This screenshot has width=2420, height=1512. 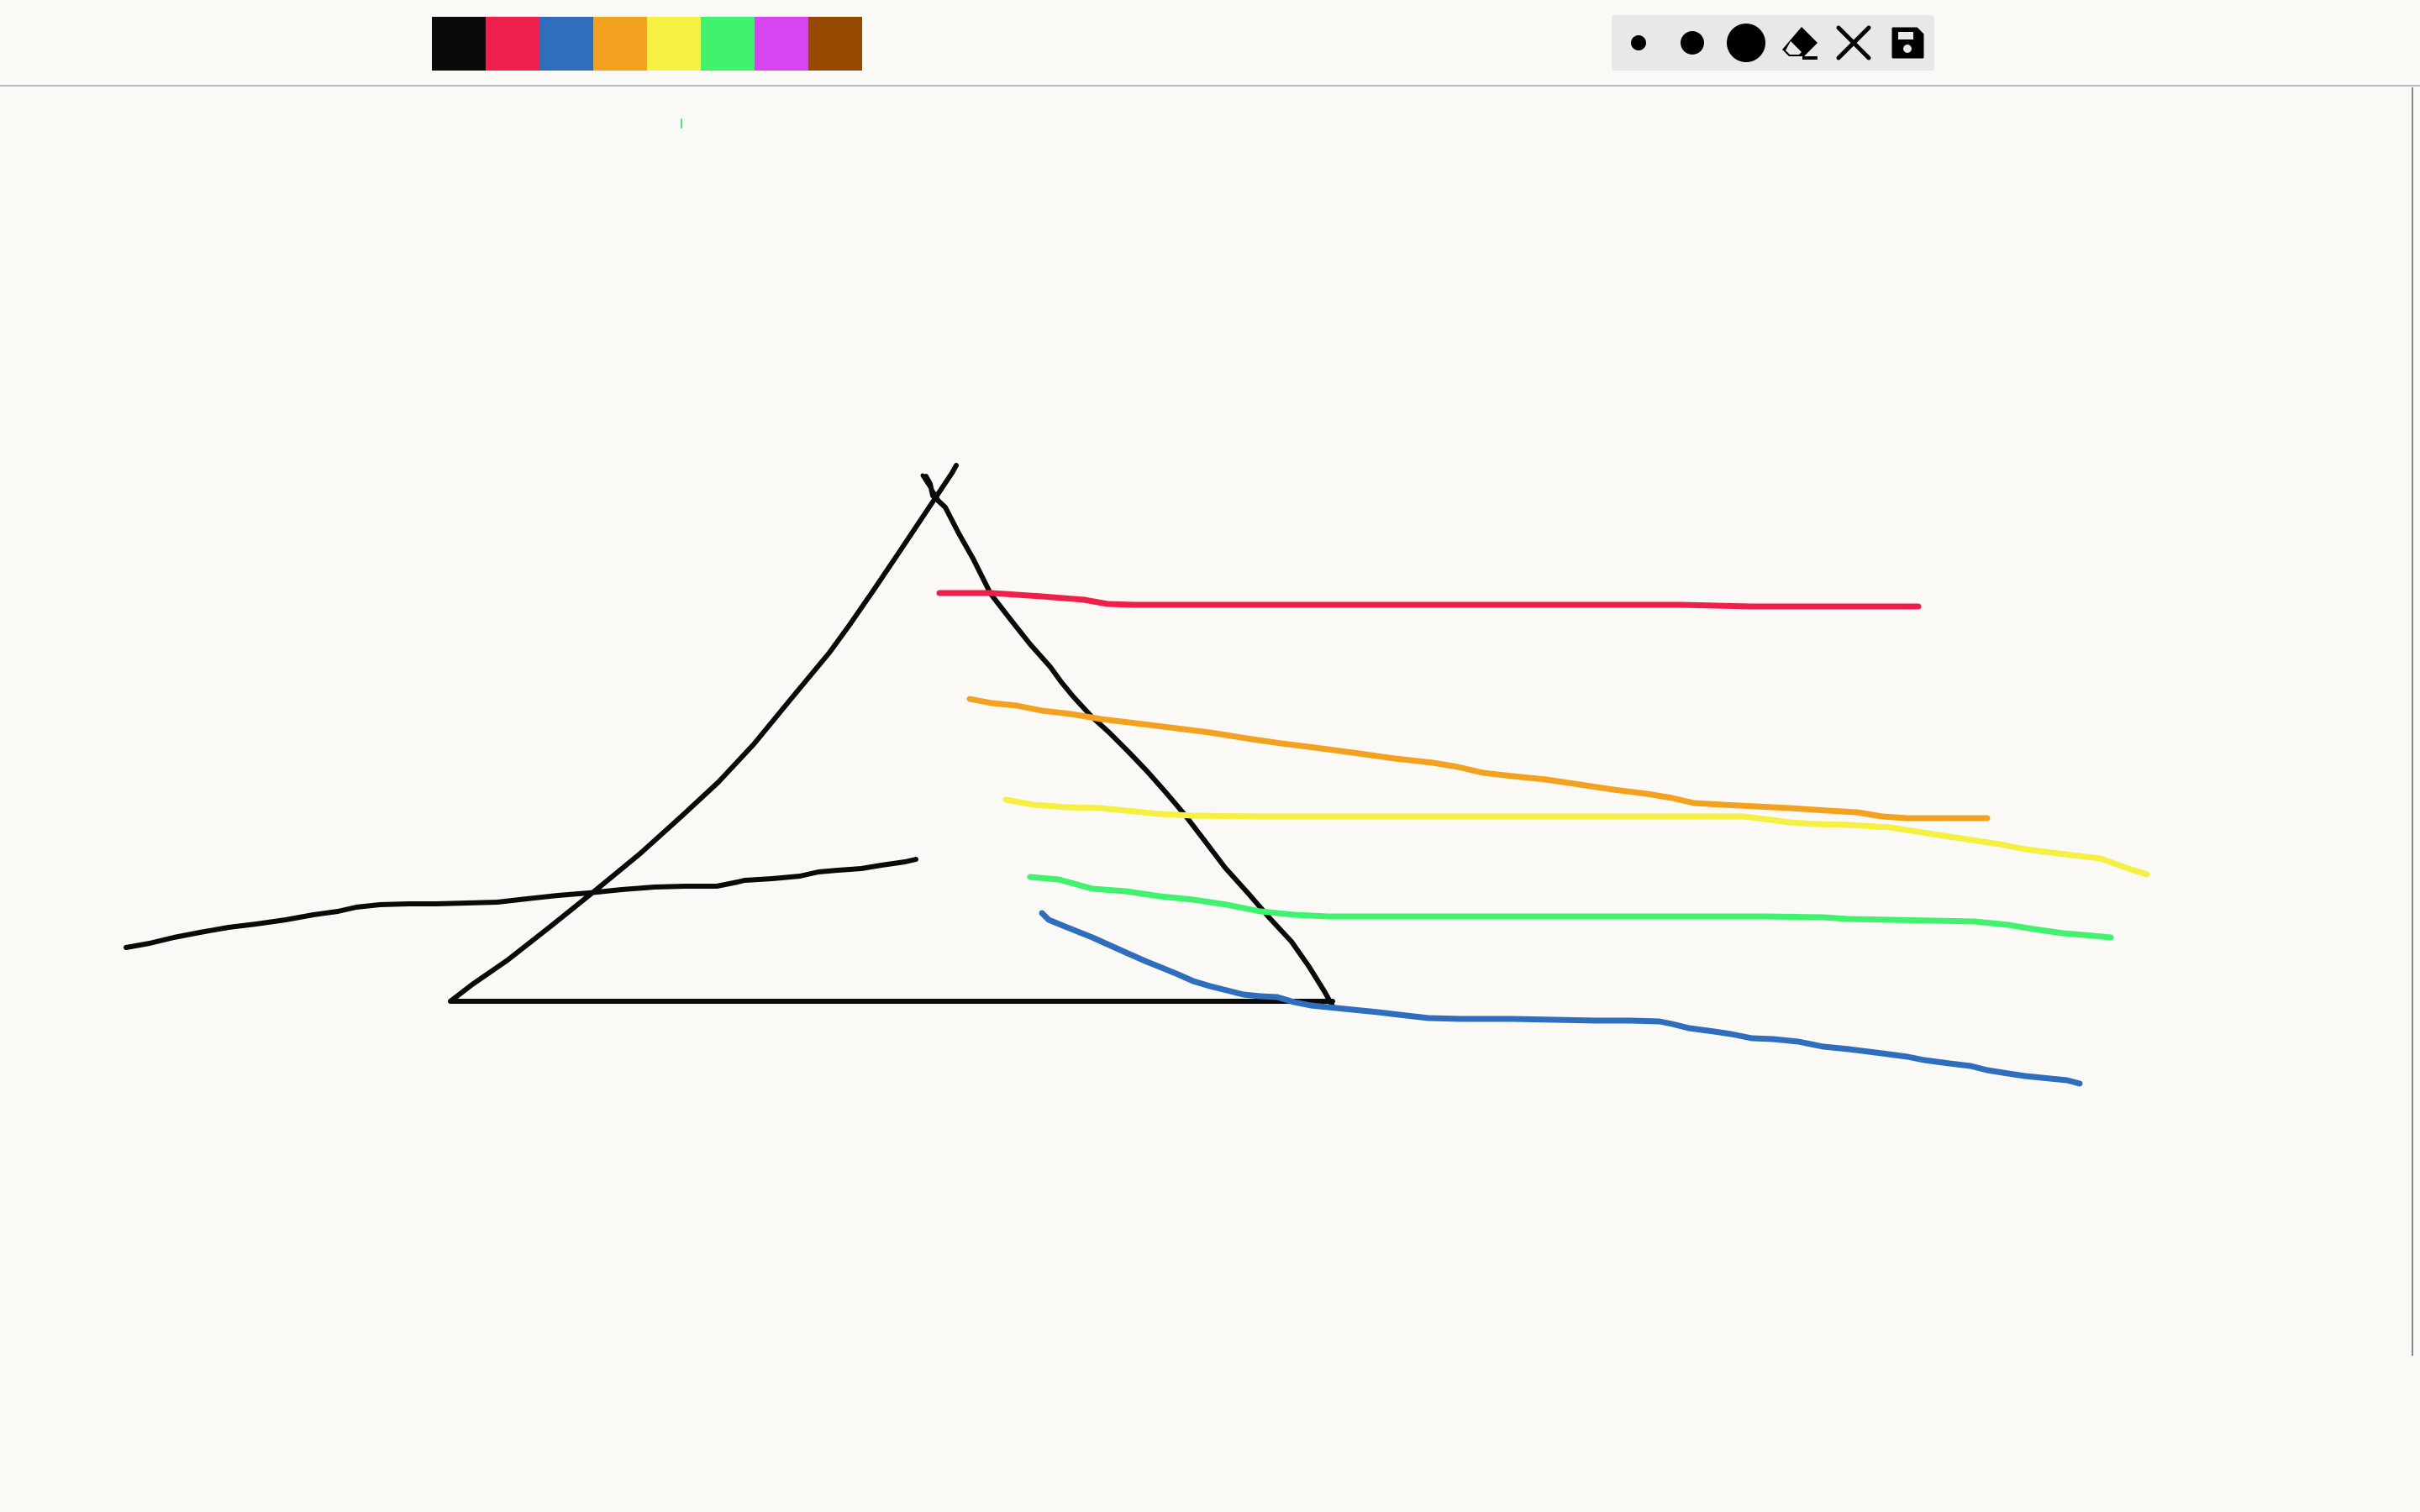 I want to click on save-icon, so click(x=1908, y=43).